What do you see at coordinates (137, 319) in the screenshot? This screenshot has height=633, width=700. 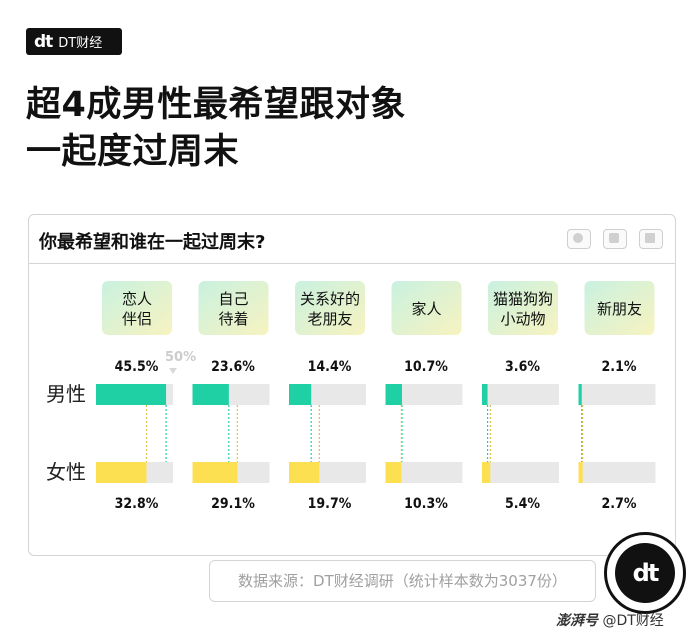 I see `category-label-0-1: 伴侣` at bounding box center [137, 319].